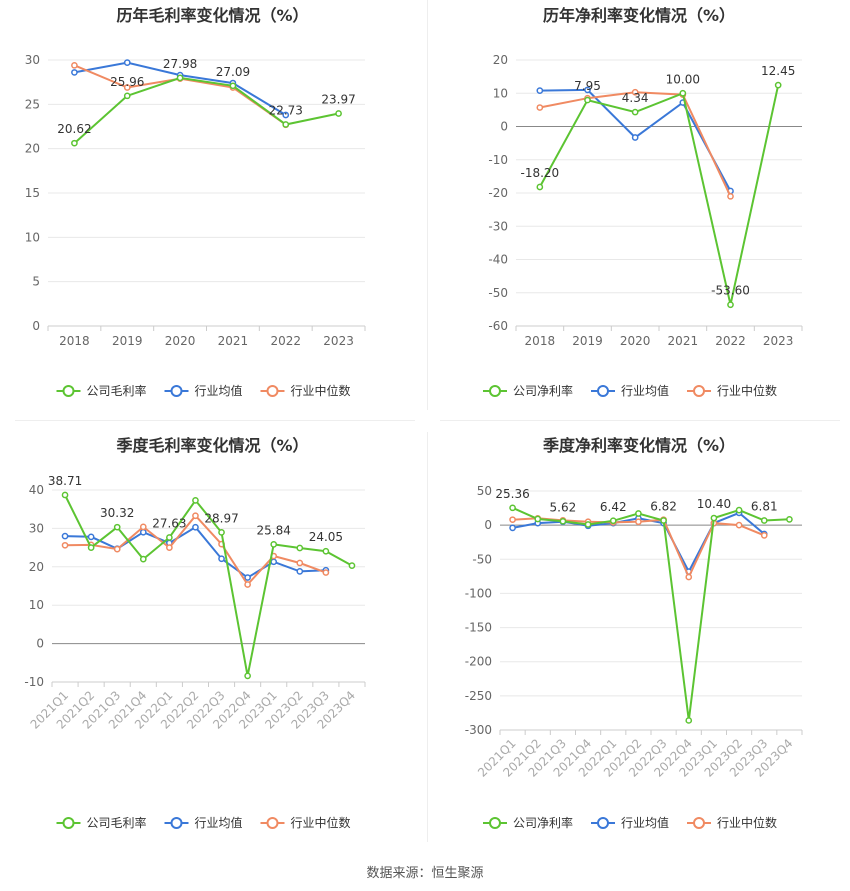  I want to click on data-label: 24.05, so click(326, 537).